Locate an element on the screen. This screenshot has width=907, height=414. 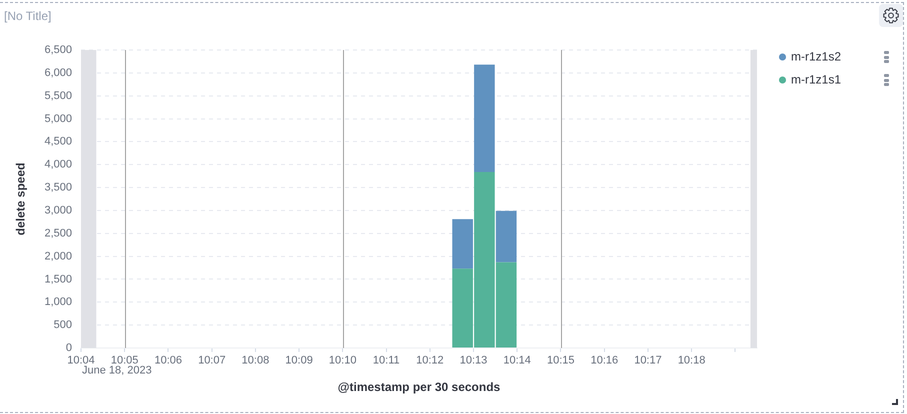
x-tick-label: 10:09 is located at coordinates (299, 360).